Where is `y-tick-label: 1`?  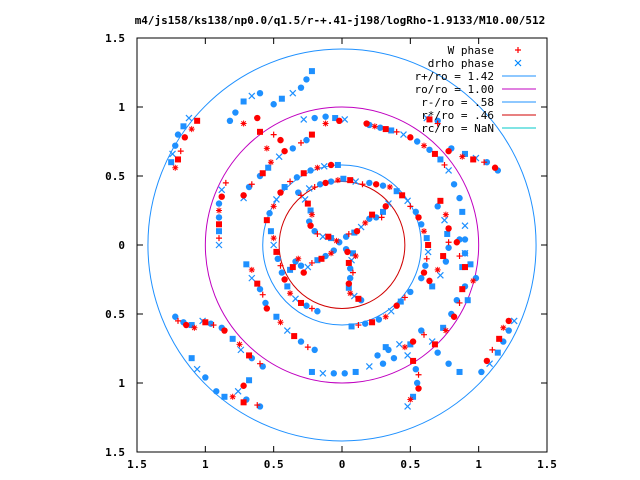 y-tick-label: 1 is located at coordinates (121, 107).